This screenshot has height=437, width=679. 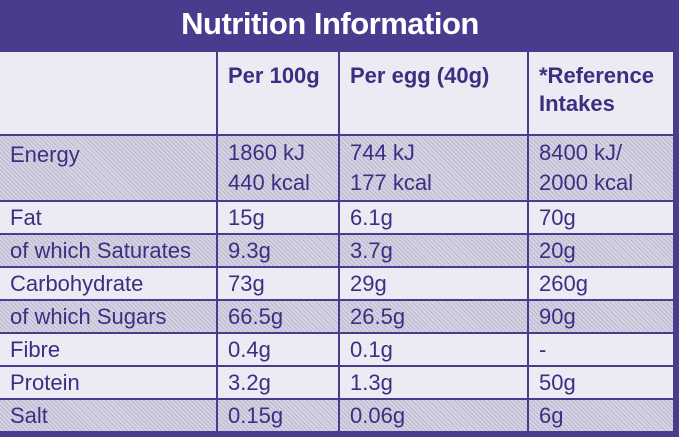 I want to click on cell-per-egg: 1.3g, so click(x=433, y=382).